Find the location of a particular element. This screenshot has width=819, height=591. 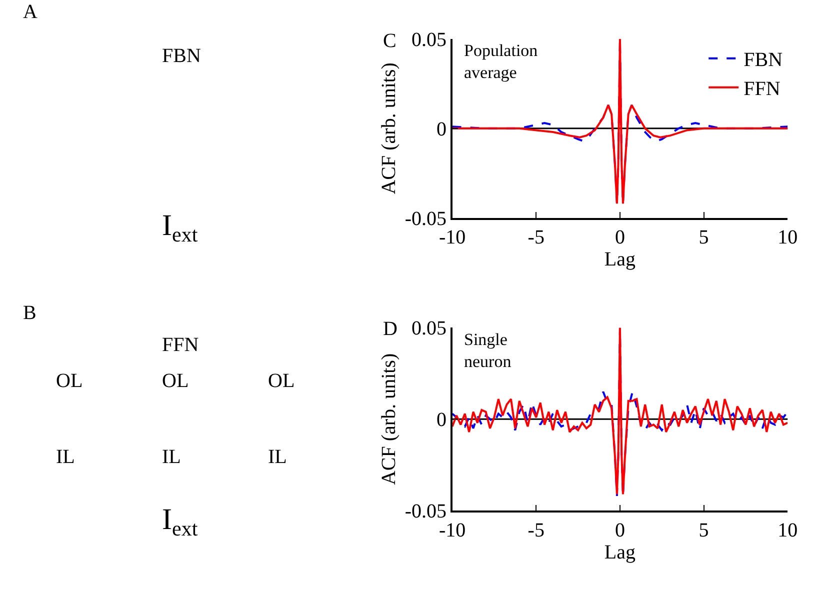

annotation: Single neuron is located at coordinates (488, 351).